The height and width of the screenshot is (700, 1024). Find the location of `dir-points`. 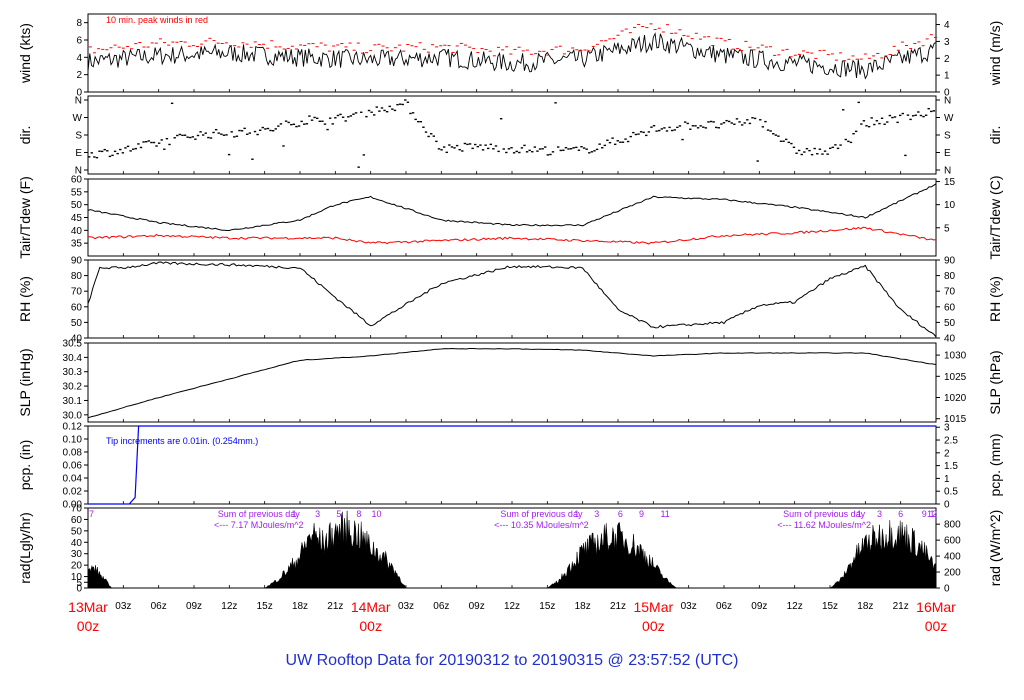

dir-points is located at coordinates (511, 133).